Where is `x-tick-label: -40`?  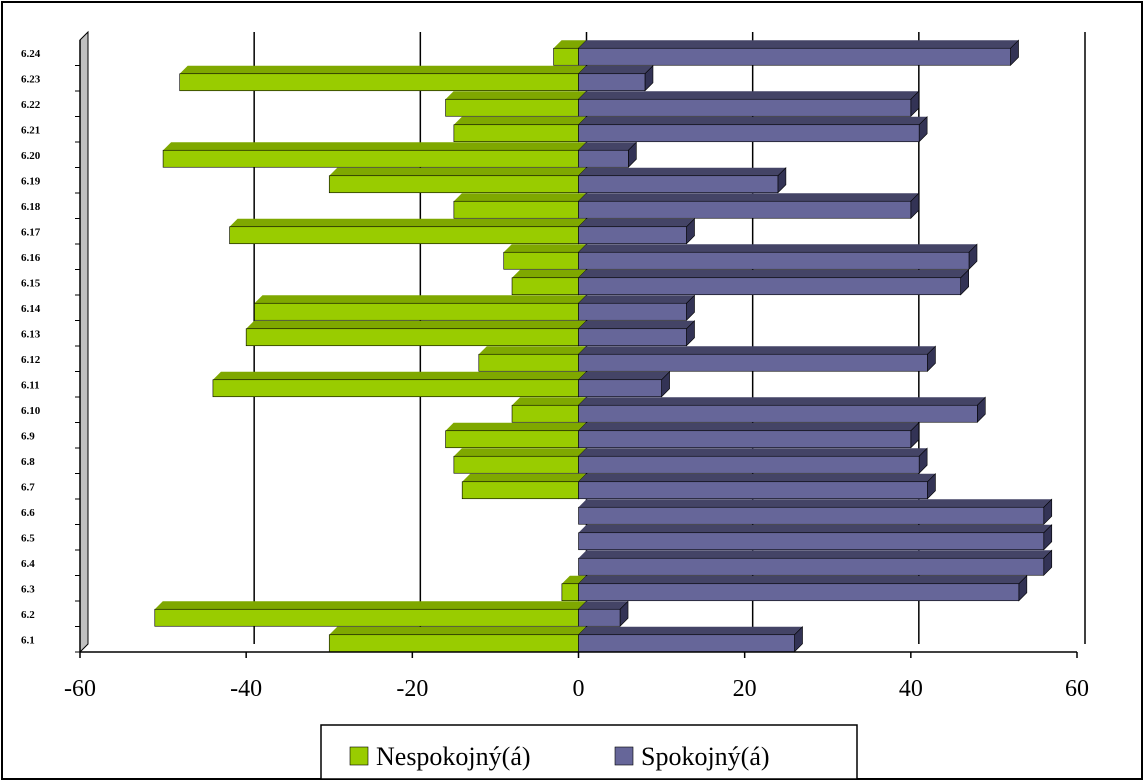 x-tick-label: -40 is located at coordinates (246, 689).